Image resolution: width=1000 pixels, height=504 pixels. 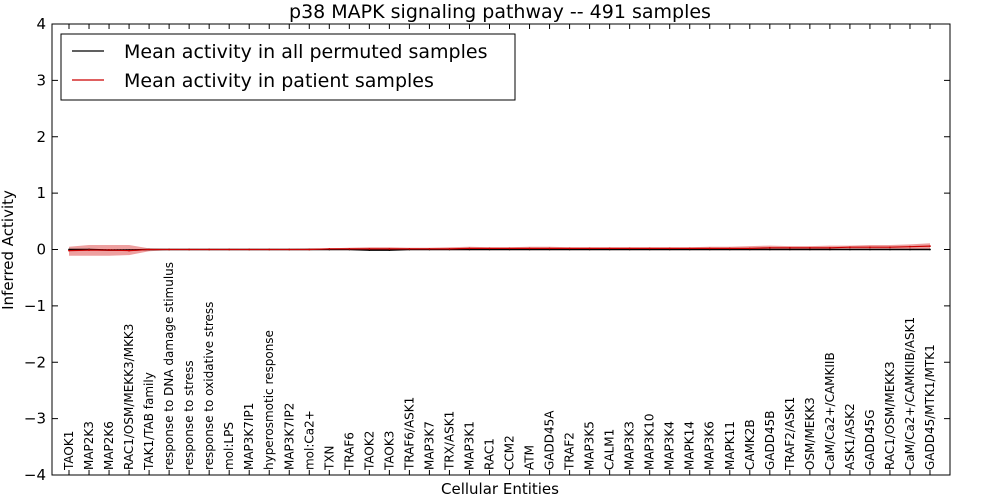 I want to click on x-tick-label: TRAF2, so click(x=570, y=451).